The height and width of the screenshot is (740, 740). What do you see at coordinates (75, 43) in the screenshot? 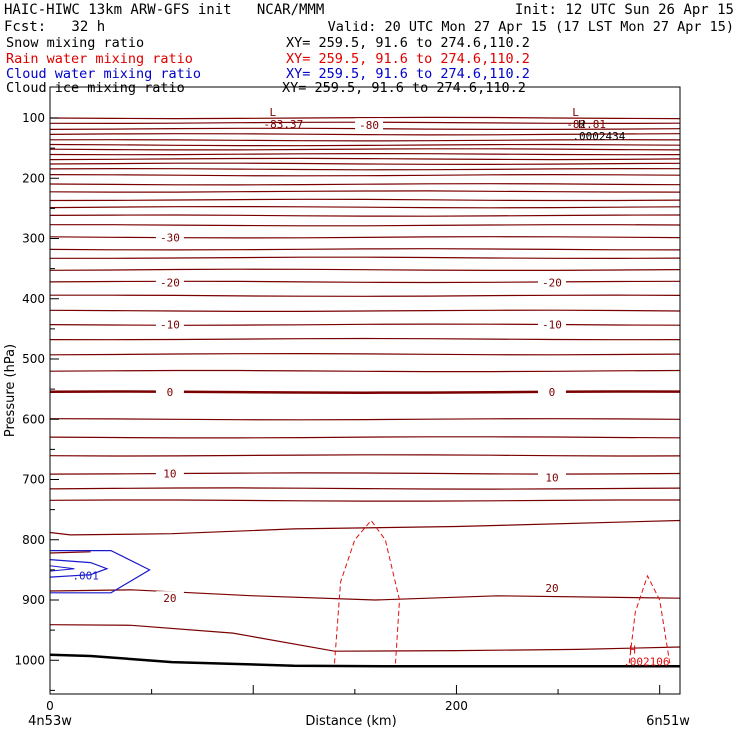
I see `field-snow-label: Snow mixing ratio` at bounding box center [75, 43].